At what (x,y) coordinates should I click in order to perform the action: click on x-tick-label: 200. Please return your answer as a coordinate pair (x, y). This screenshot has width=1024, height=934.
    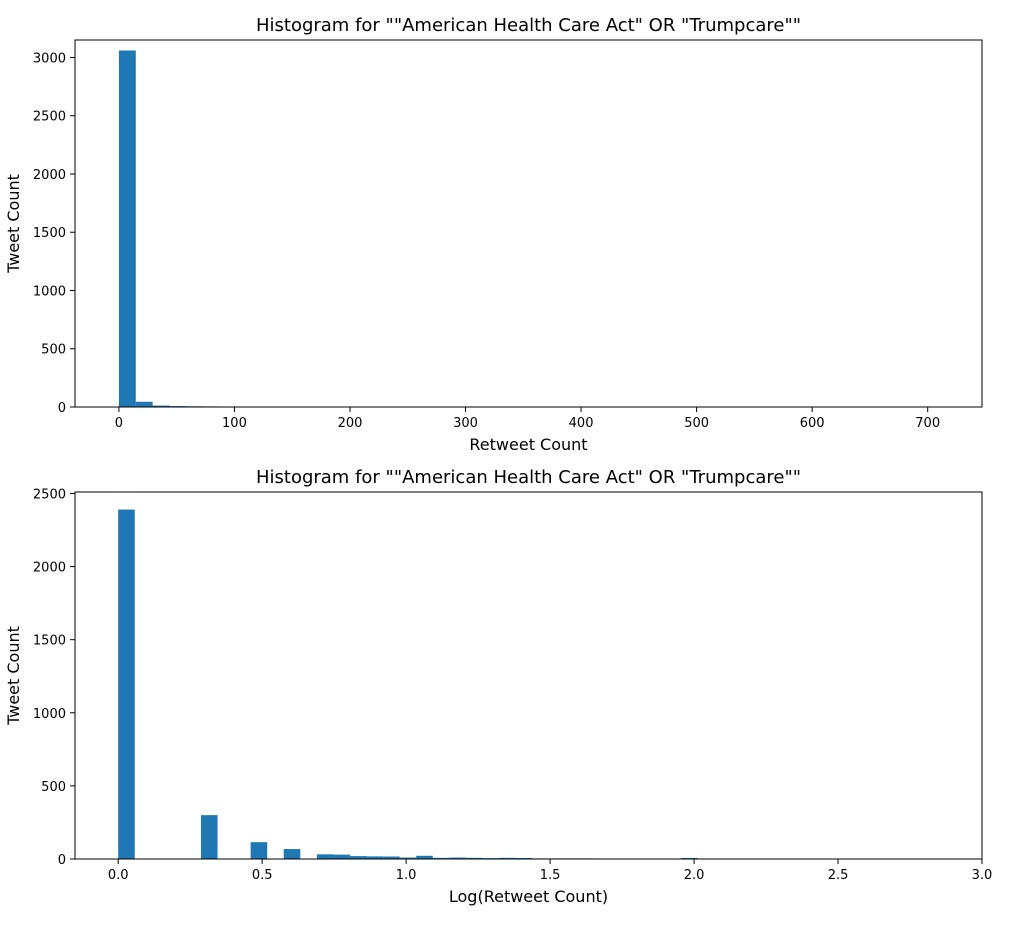
    Looking at the image, I should click on (350, 423).